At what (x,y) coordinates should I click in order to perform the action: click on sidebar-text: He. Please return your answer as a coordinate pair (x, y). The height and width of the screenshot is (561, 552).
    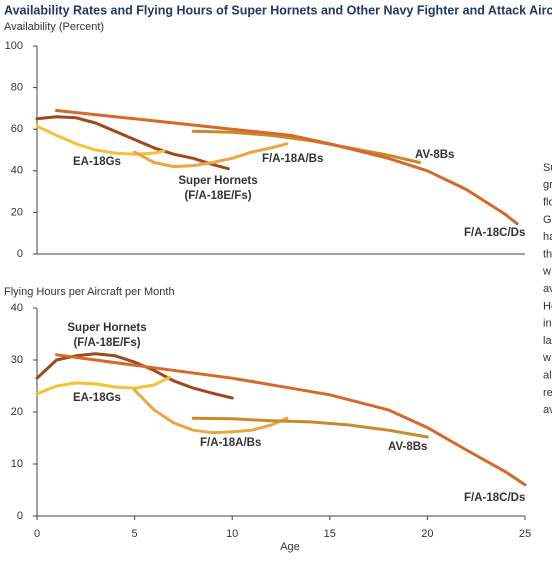
    Looking at the image, I should click on (547, 306).